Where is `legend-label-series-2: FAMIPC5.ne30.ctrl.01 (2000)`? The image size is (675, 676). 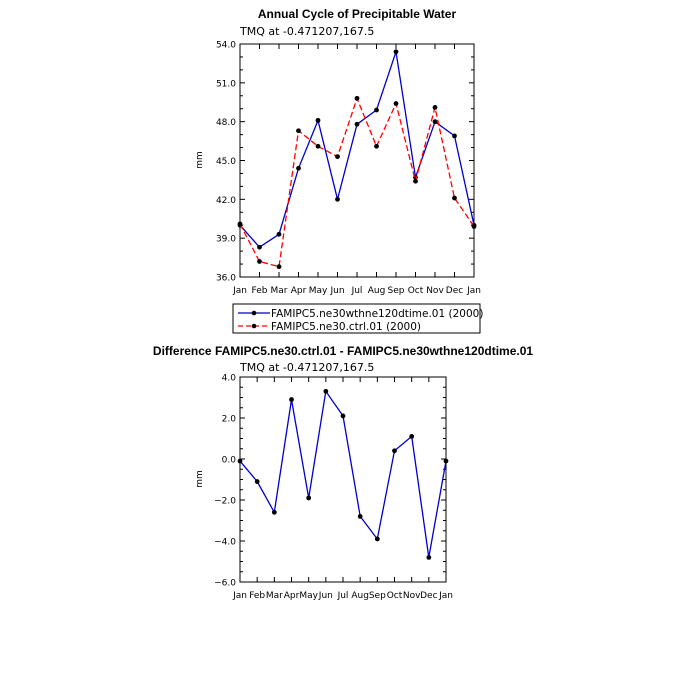 legend-label-series-2: FAMIPC5.ne30.ctrl.01 (2000) is located at coordinates (346, 327).